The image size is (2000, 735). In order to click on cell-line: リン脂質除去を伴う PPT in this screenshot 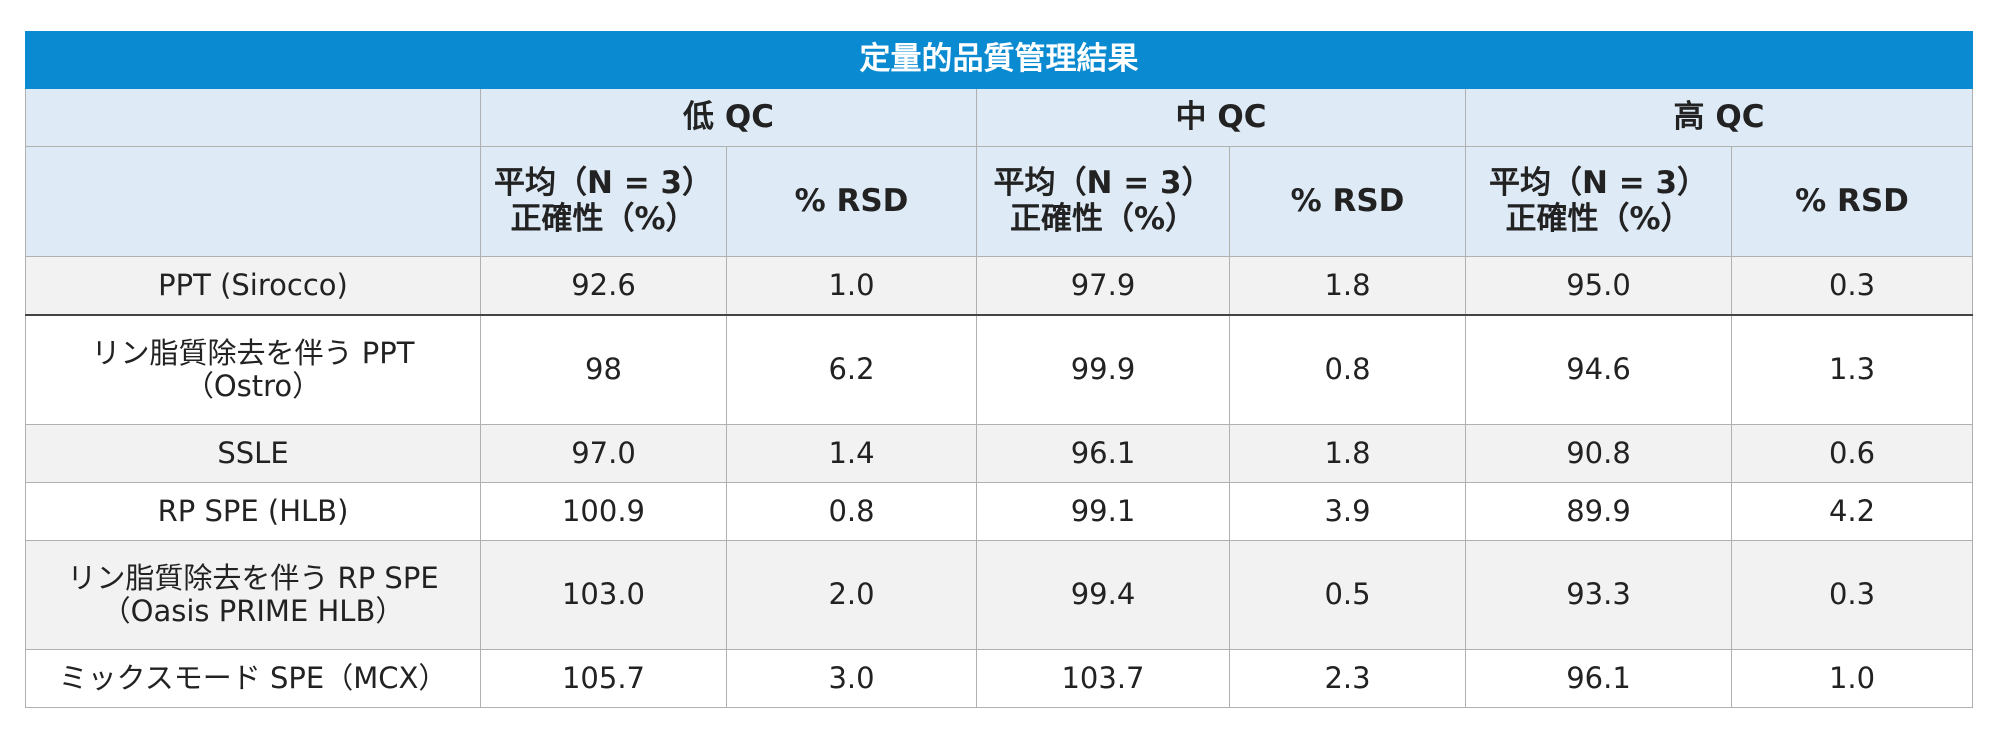, I will do `click(253, 352)`.